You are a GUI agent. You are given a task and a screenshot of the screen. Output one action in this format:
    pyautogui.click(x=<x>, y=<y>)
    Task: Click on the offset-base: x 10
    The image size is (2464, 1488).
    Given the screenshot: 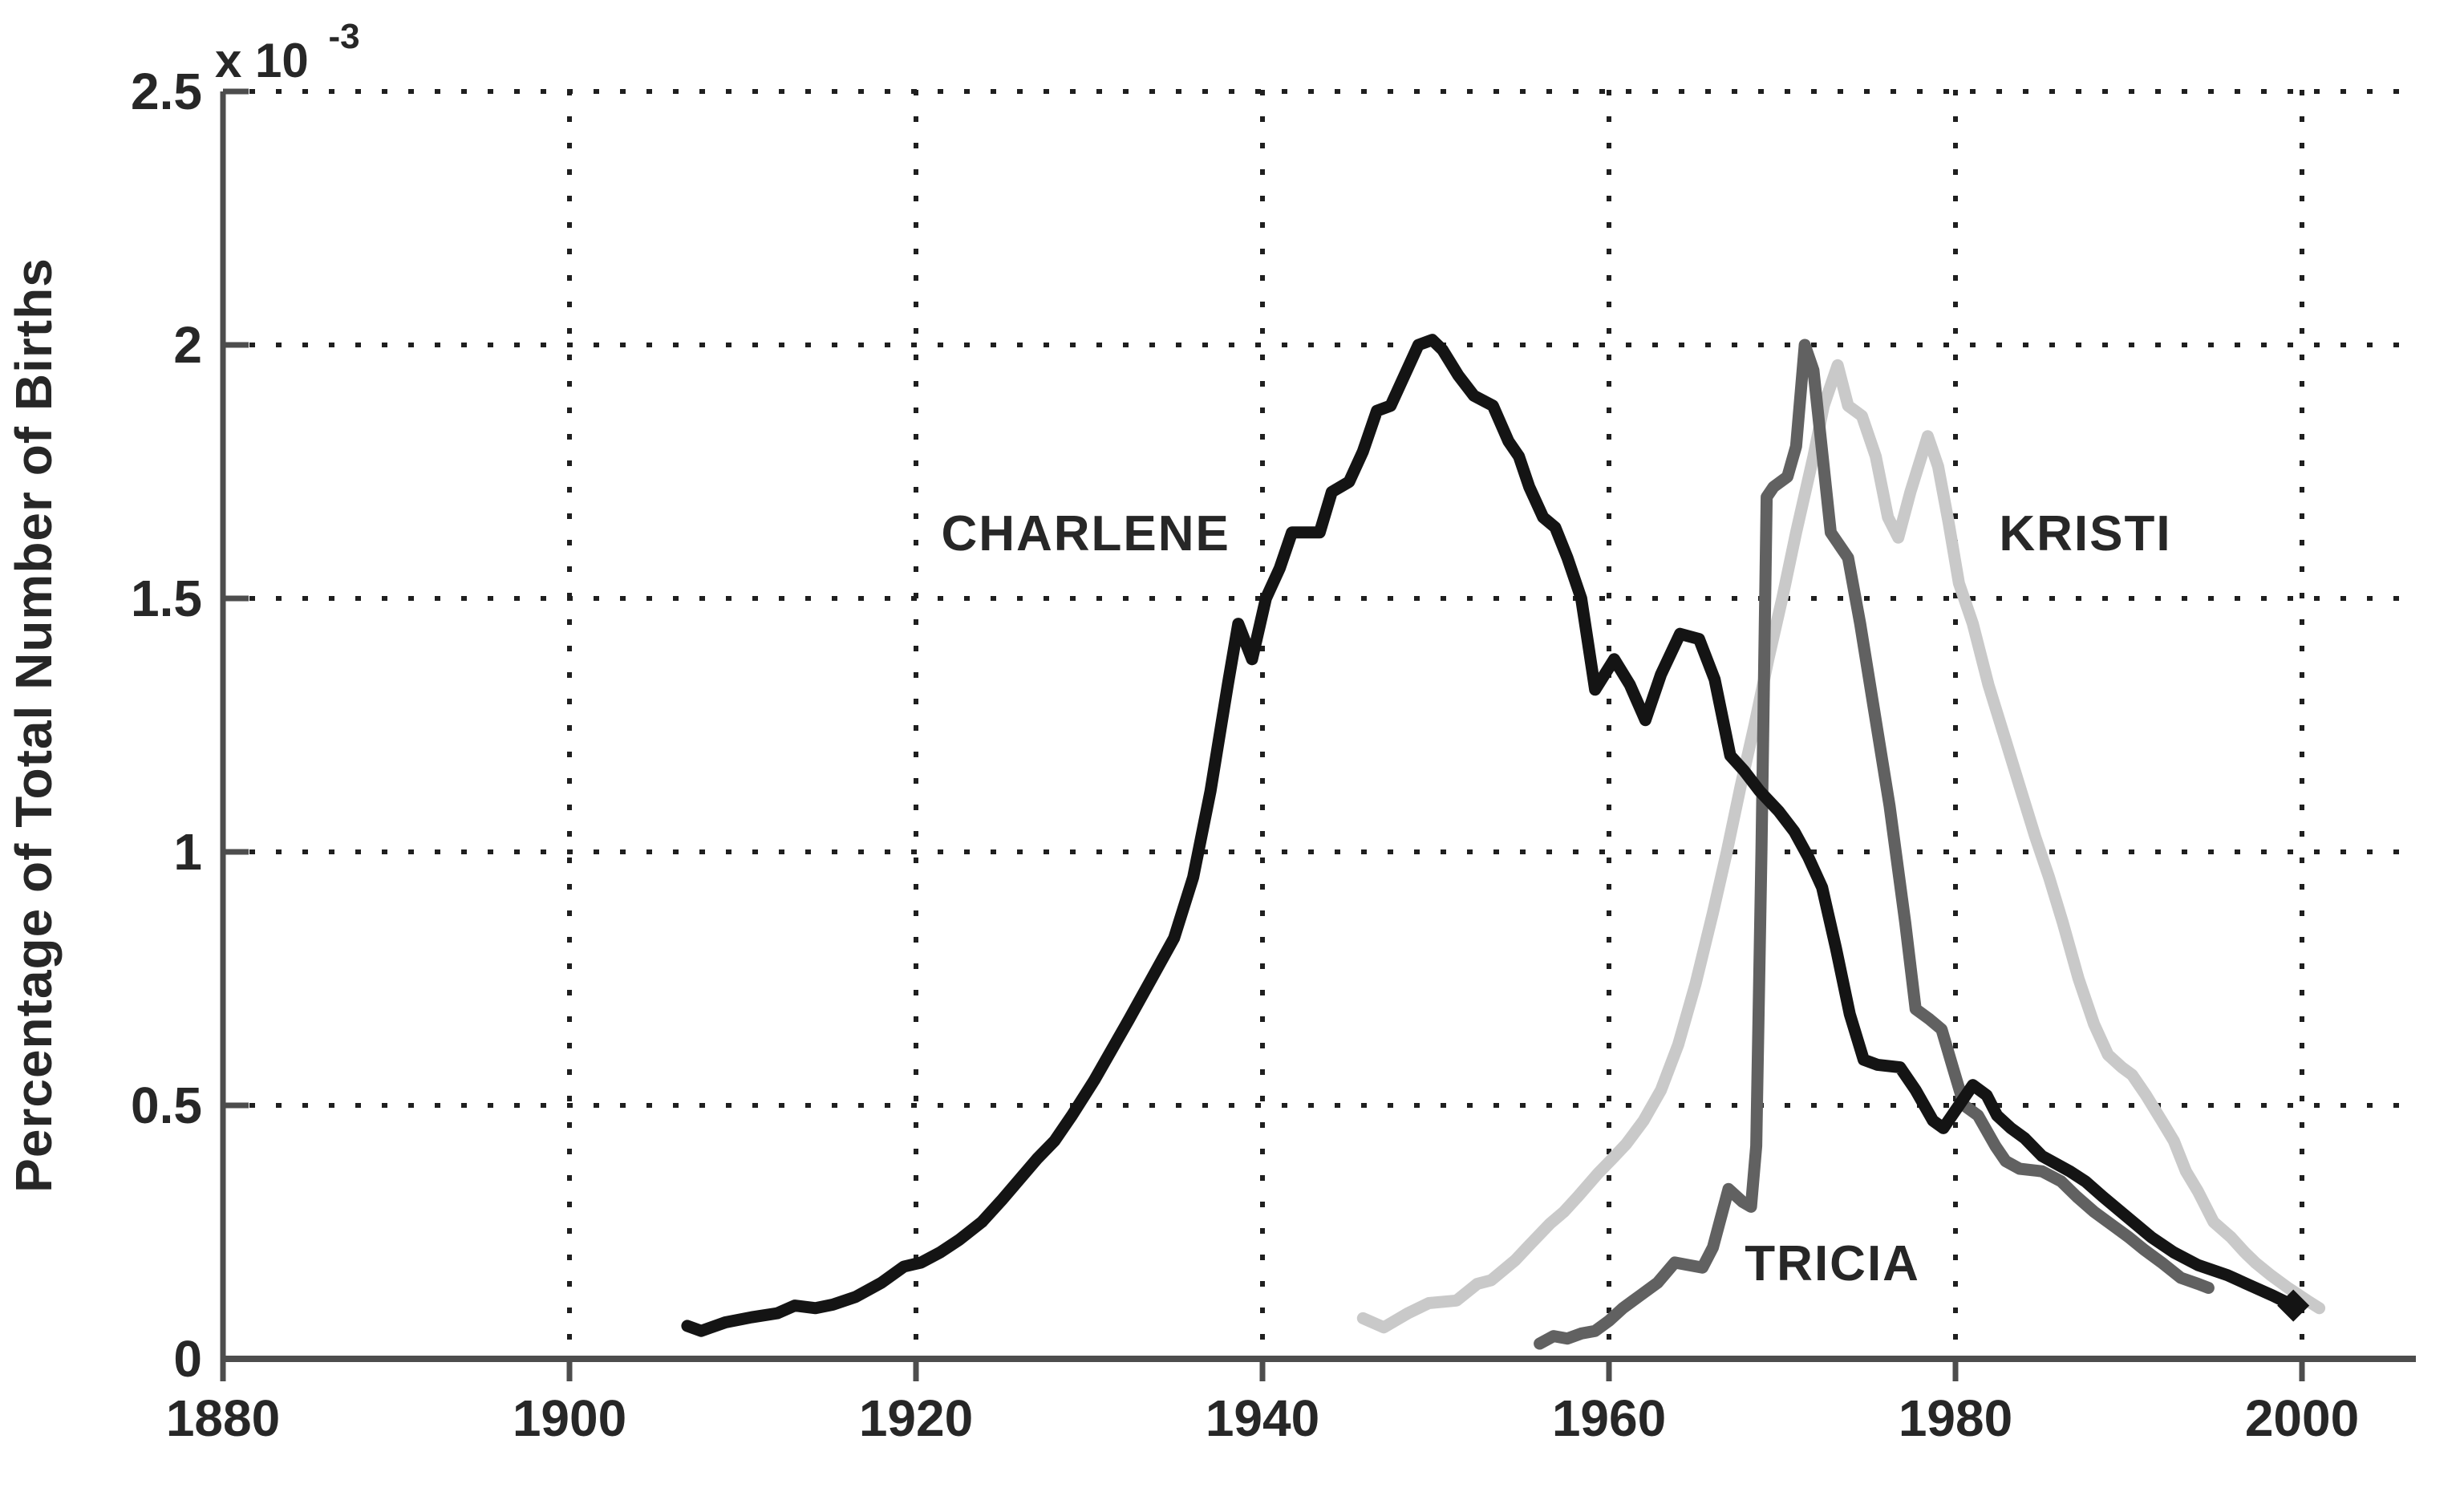 What is the action you would take?
    pyautogui.click(x=262, y=60)
    